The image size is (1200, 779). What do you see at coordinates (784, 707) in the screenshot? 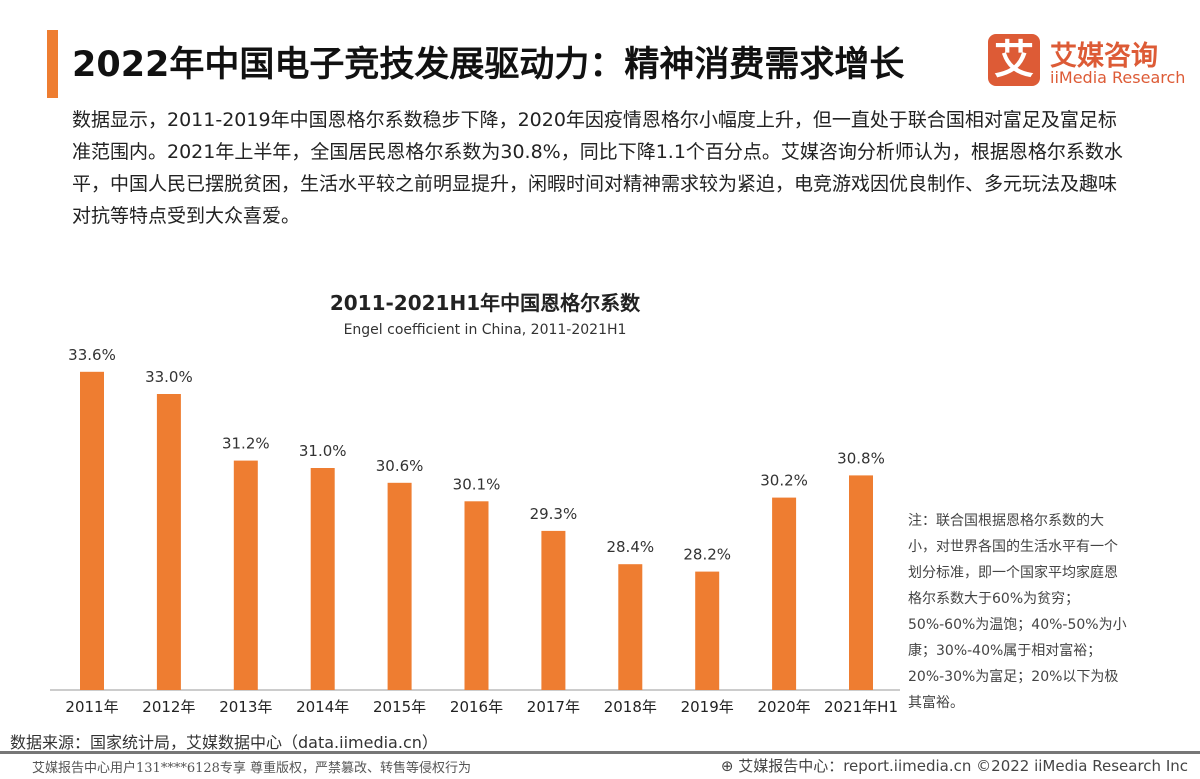
I see `x-tick-label: 2020年` at bounding box center [784, 707].